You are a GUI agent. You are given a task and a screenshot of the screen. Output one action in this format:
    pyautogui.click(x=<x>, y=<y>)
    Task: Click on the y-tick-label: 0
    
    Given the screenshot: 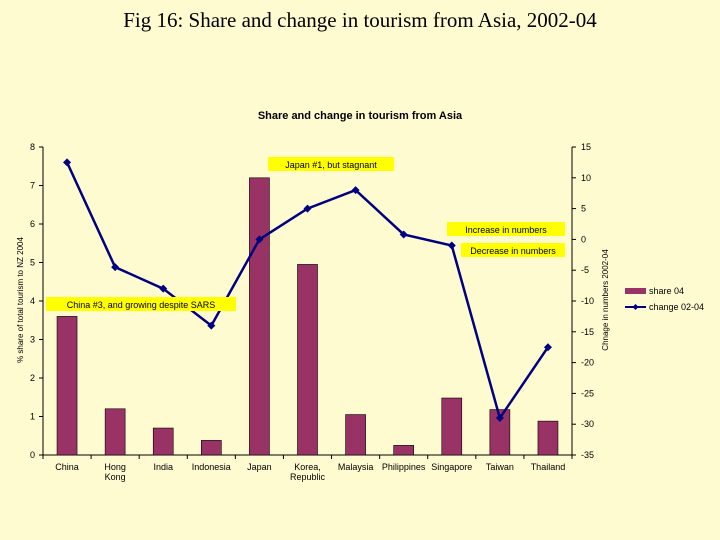 What is the action you would take?
    pyautogui.click(x=32, y=455)
    